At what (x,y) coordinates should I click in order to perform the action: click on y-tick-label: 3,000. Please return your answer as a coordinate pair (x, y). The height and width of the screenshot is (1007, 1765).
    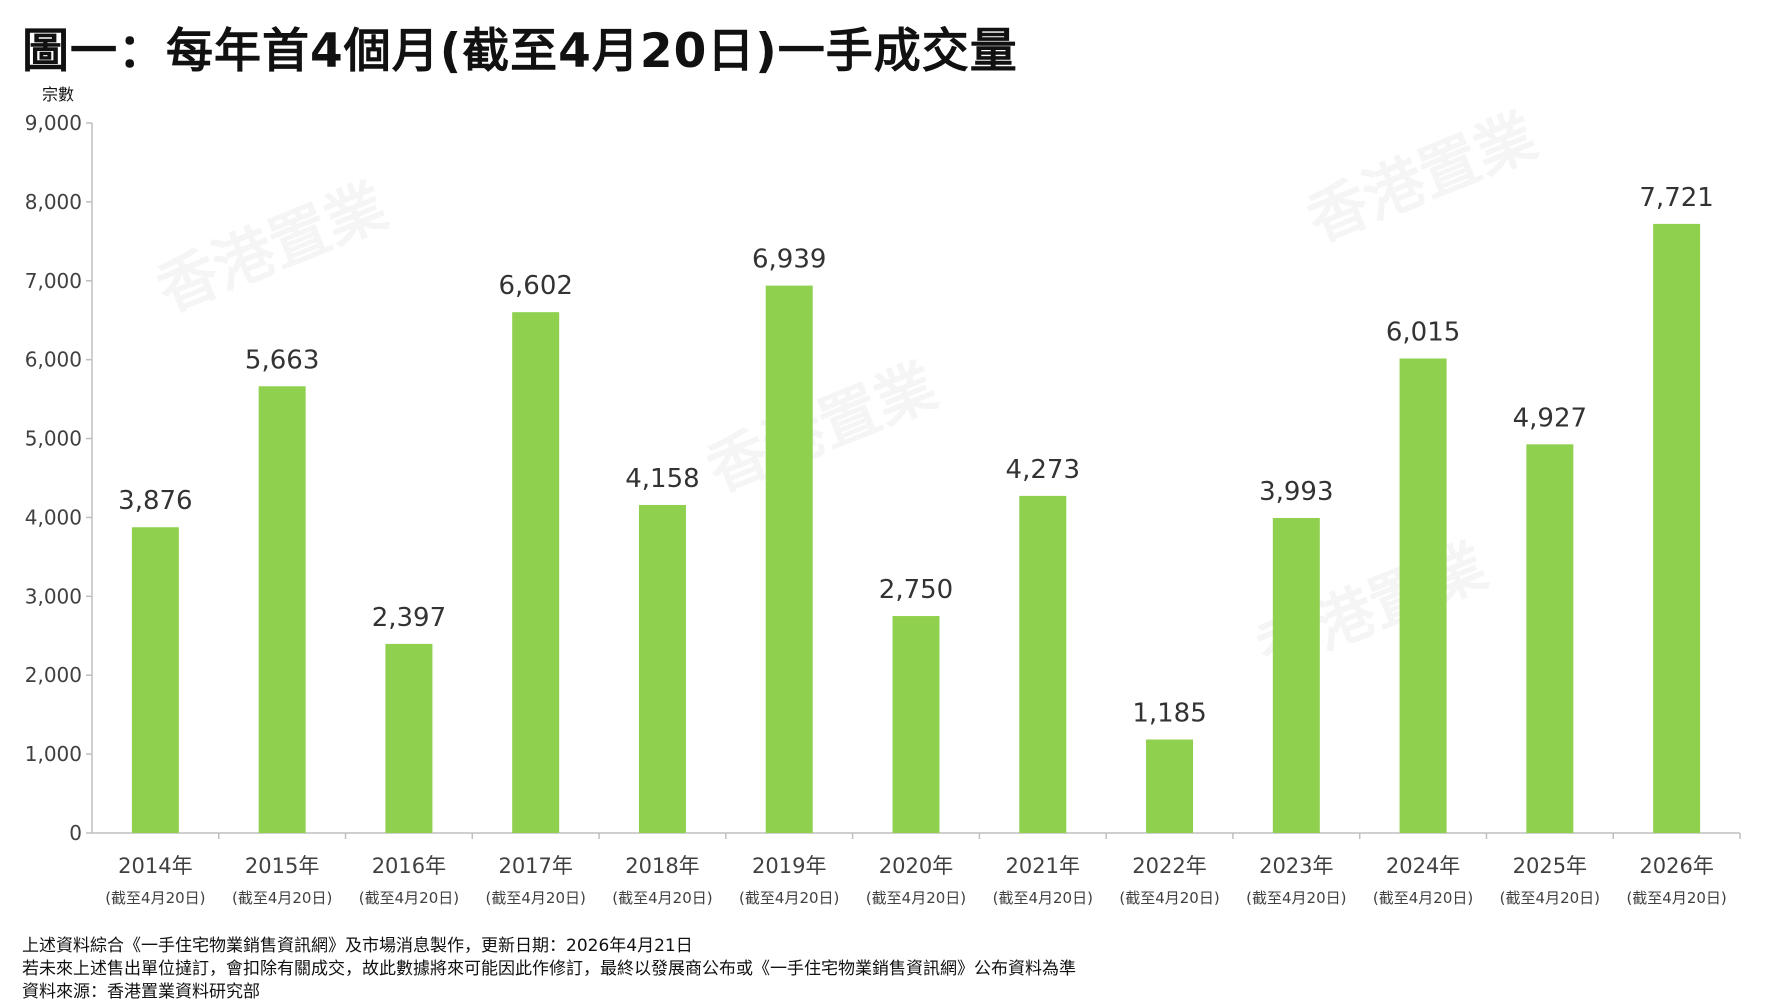
    Looking at the image, I should click on (53, 596).